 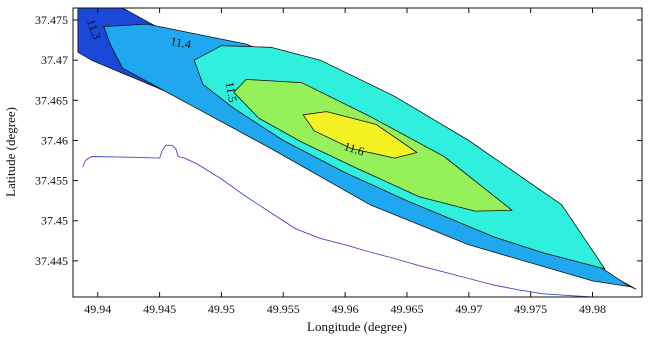 What do you see at coordinates (180, 42) in the screenshot?
I see `contour-label-11-4: 11.4` at bounding box center [180, 42].